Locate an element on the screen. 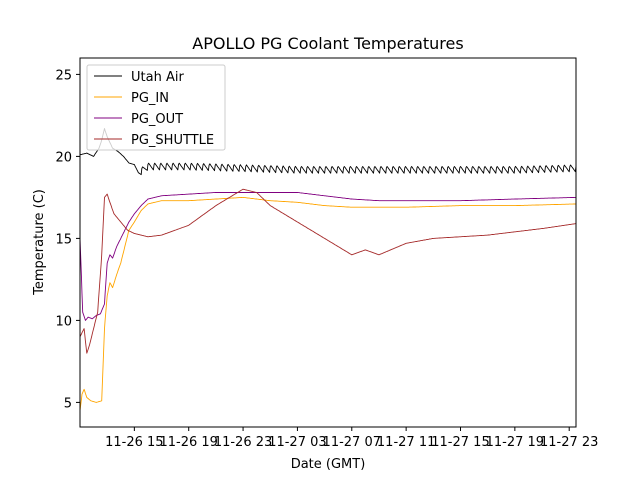 Image resolution: width=640 pixels, height=480 pixels. y-tick-label: 20 is located at coordinates (63, 157).